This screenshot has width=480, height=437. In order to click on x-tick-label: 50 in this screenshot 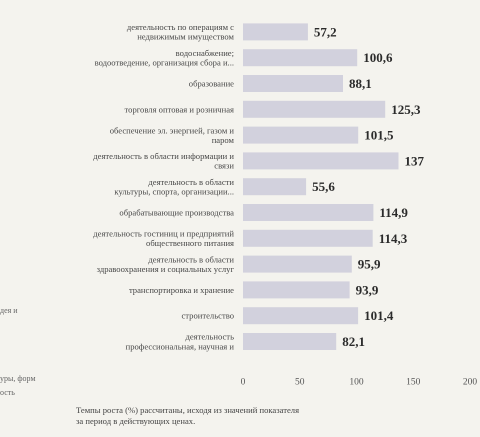, I will do `click(300, 382)`.